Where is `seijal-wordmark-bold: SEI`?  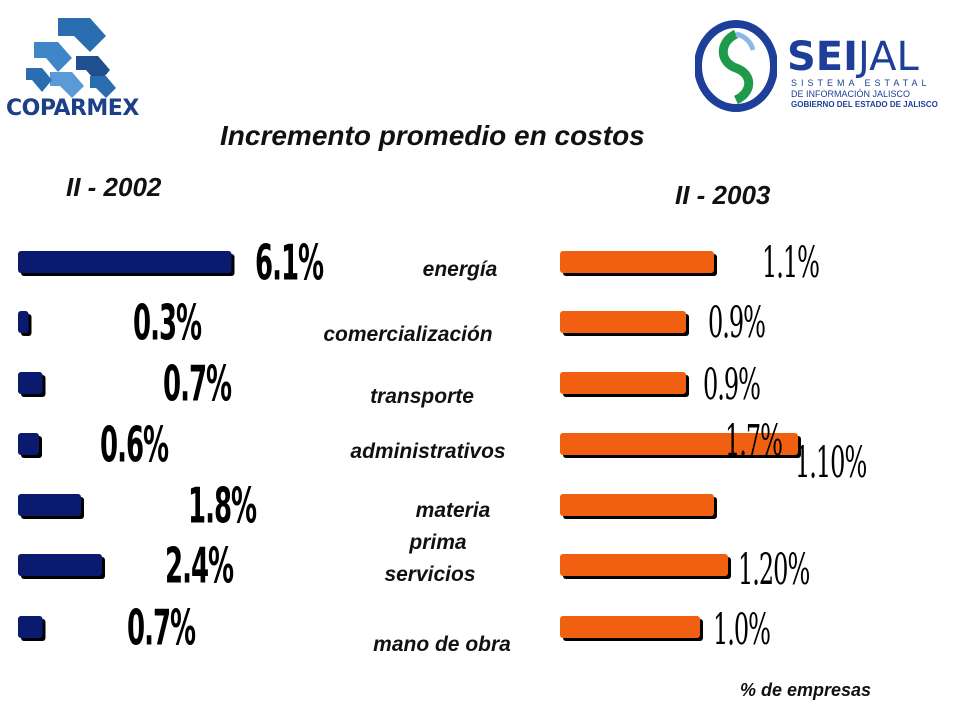
seijal-wordmark-bold: SEI is located at coordinates (823, 57).